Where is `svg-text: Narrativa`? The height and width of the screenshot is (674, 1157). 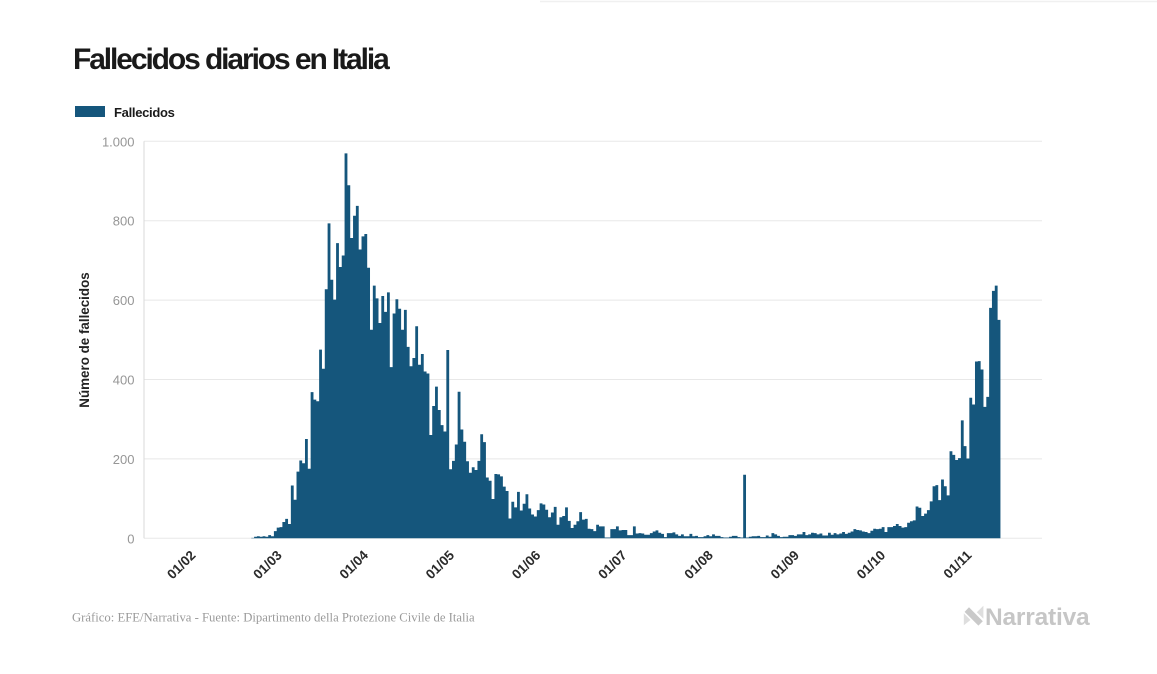
svg-text: Narrativa is located at coordinates (1037, 617).